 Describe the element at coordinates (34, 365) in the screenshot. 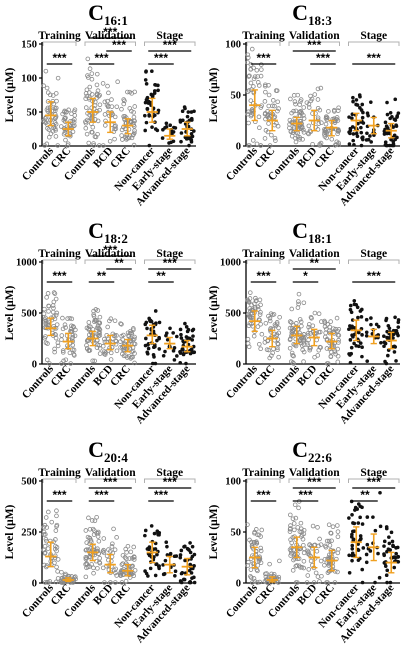

I see `y-tick-label: 0` at that location.